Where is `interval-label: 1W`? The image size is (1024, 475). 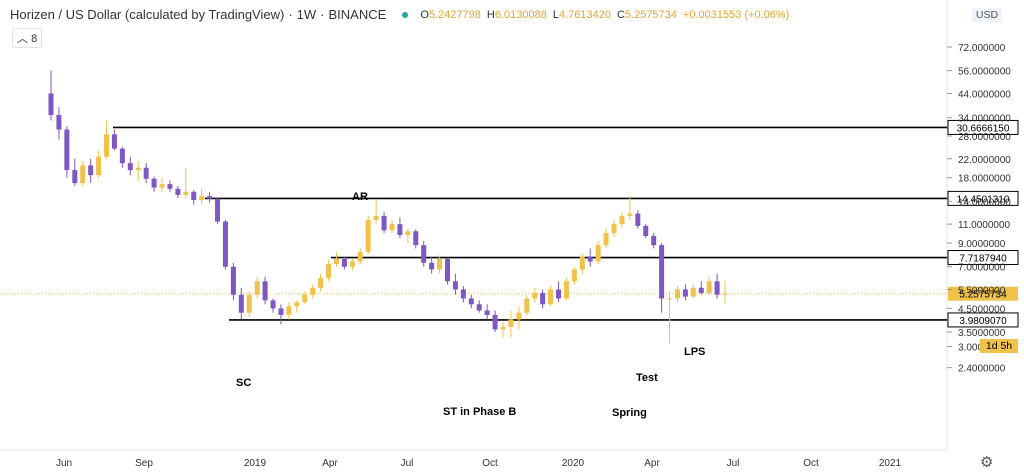 interval-label: 1W is located at coordinates (306, 14).